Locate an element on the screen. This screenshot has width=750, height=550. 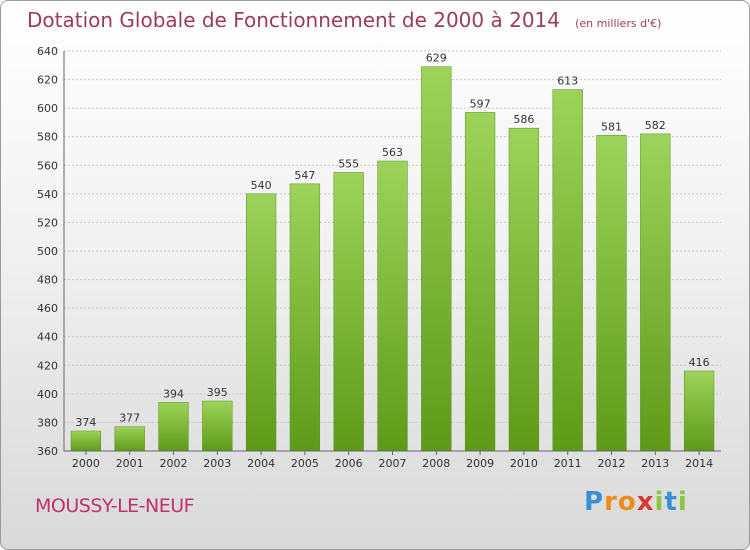
data-label: 581 is located at coordinates (611, 126).